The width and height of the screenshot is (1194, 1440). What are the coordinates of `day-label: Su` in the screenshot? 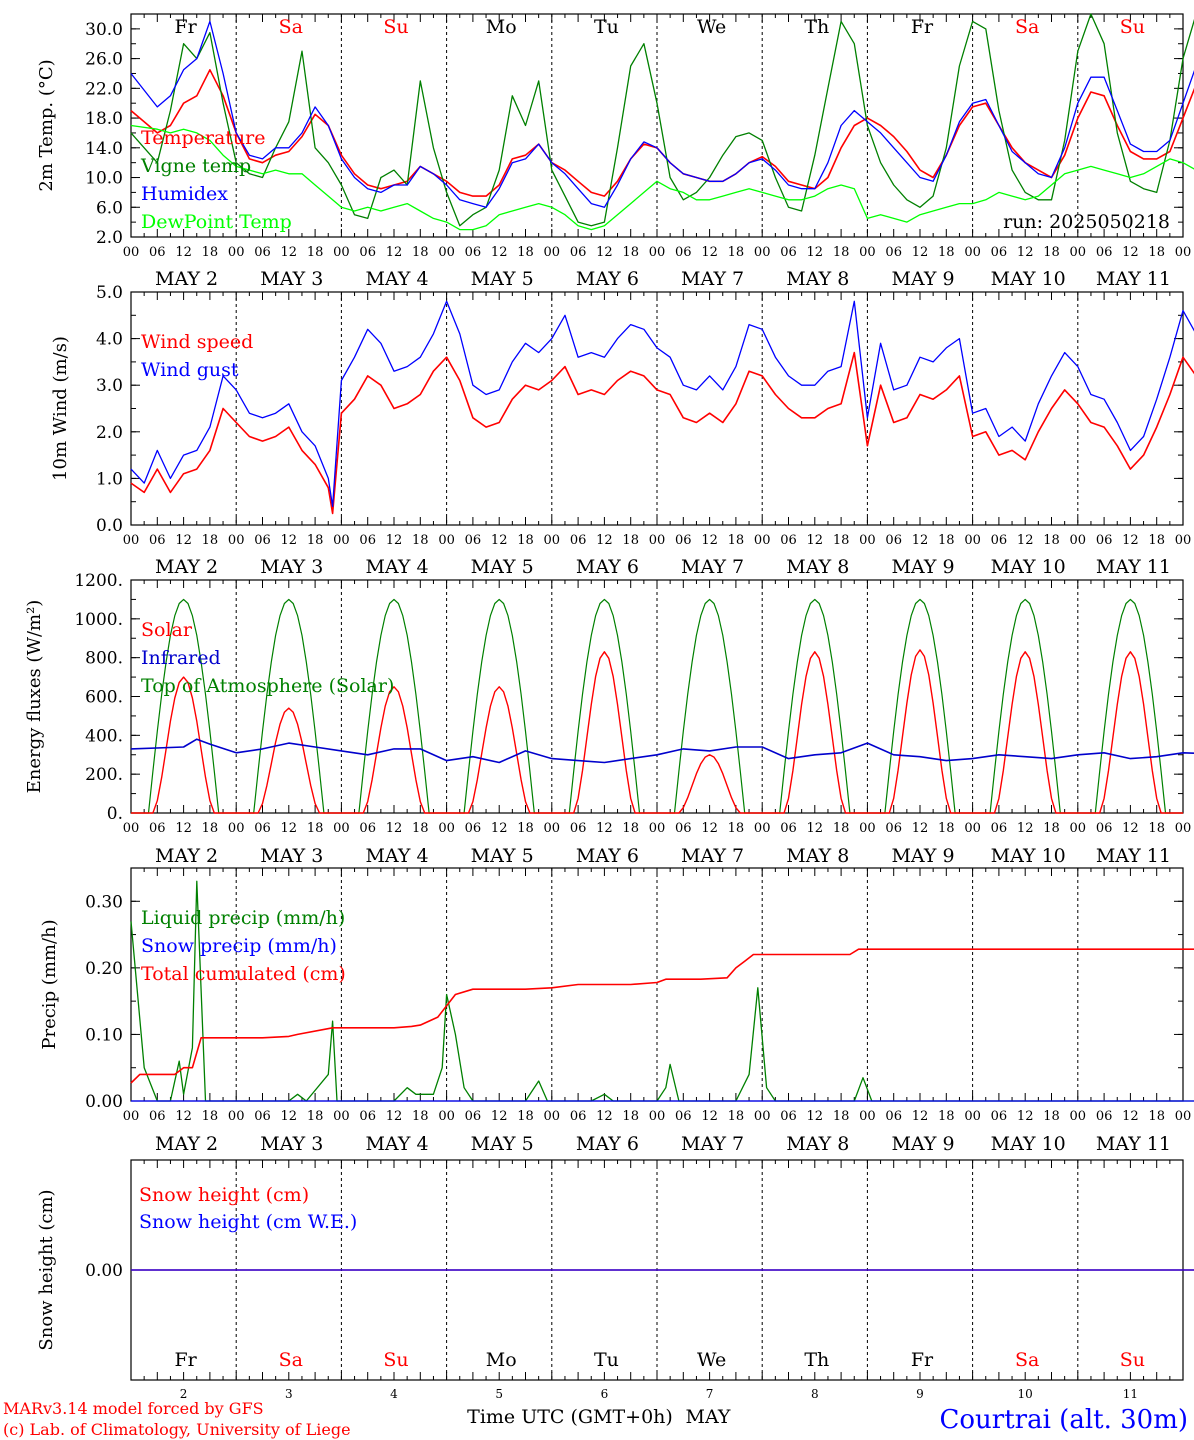 It's located at (395, 27).